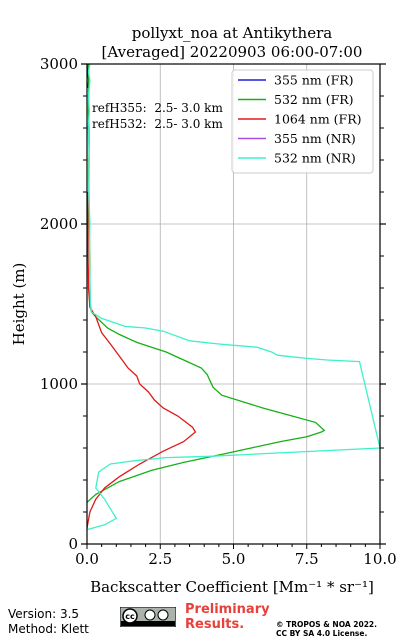  What do you see at coordinates (315, 138) in the screenshot?
I see `legend-entry: 355 nm (NR)` at bounding box center [315, 138].